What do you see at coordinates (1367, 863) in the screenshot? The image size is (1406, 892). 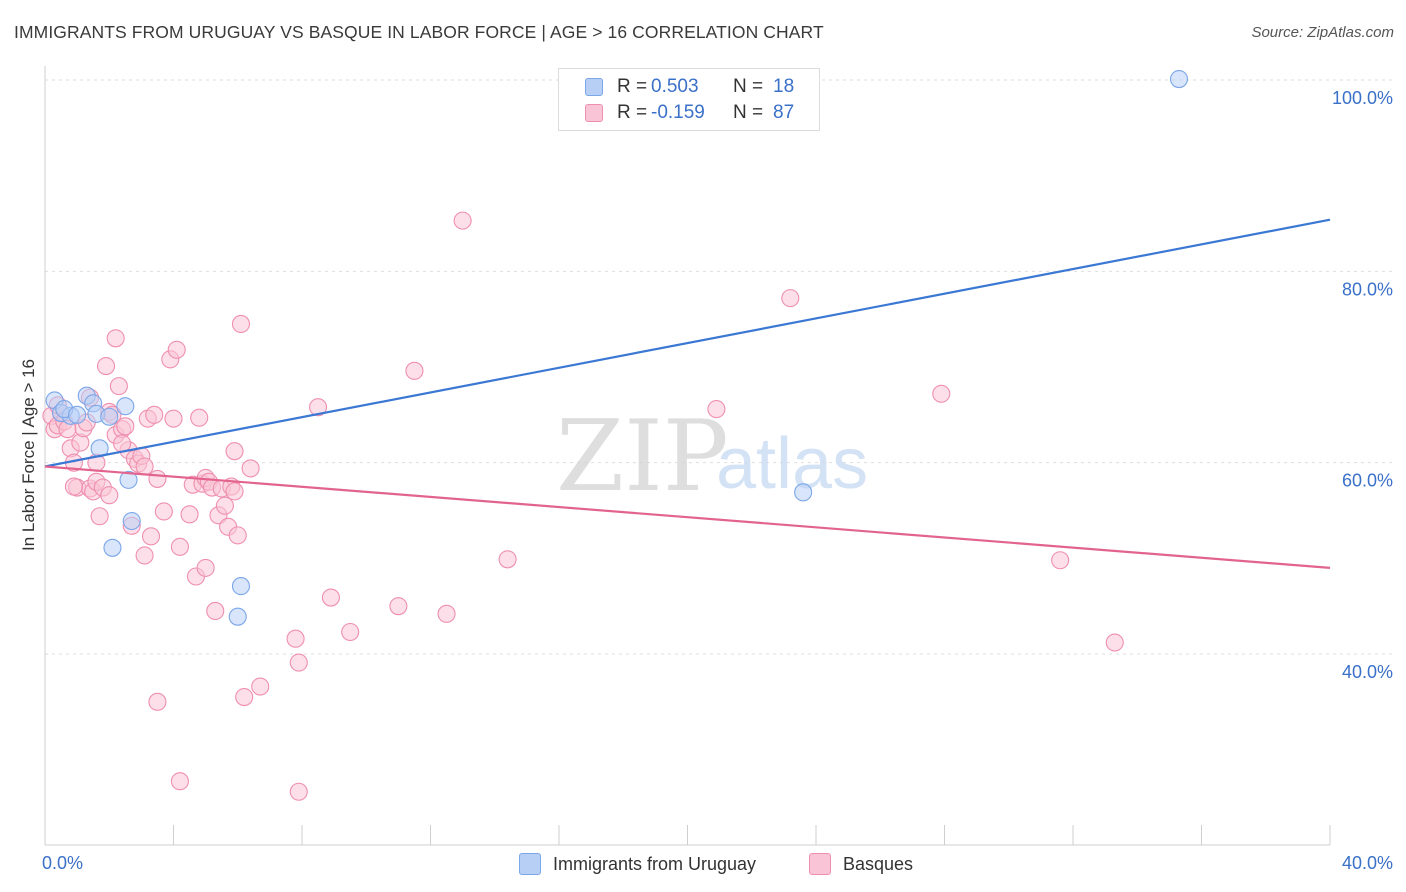 I see `x-tick-label: 40.0%` at bounding box center [1367, 863].